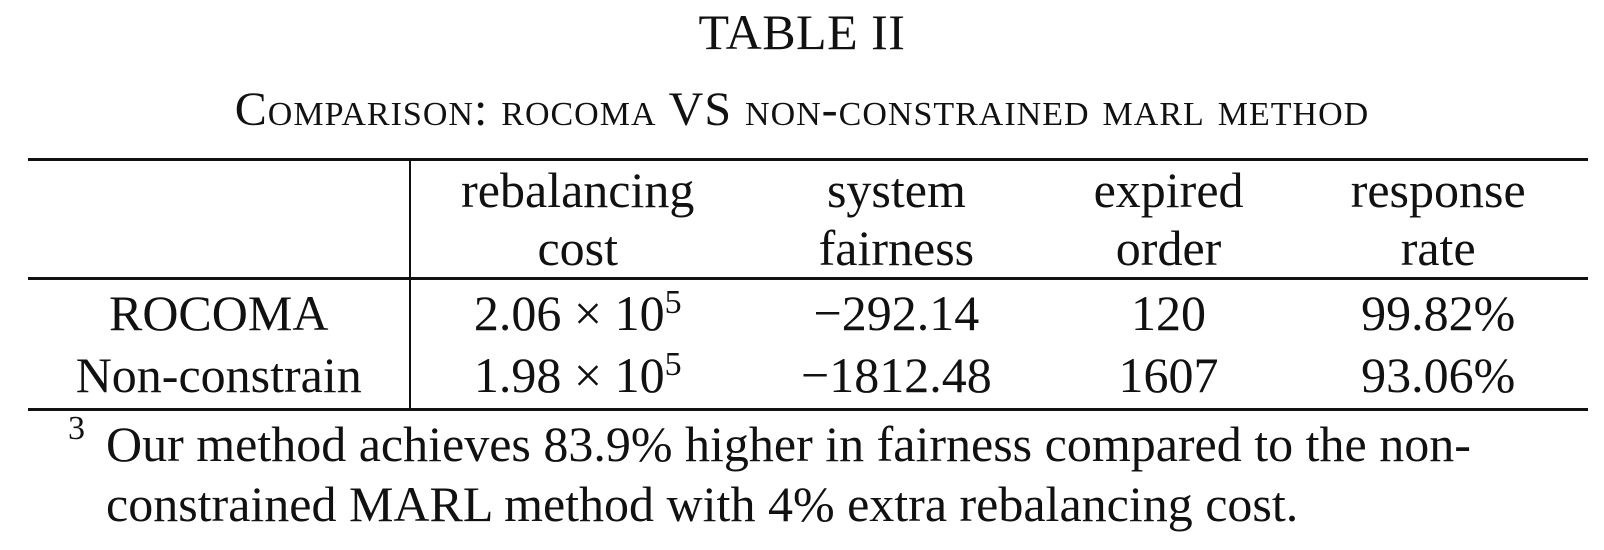 The width and height of the screenshot is (1604, 550). Describe the element at coordinates (1168, 375) in the screenshot. I see `cell-expired-order: 1607` at that location.